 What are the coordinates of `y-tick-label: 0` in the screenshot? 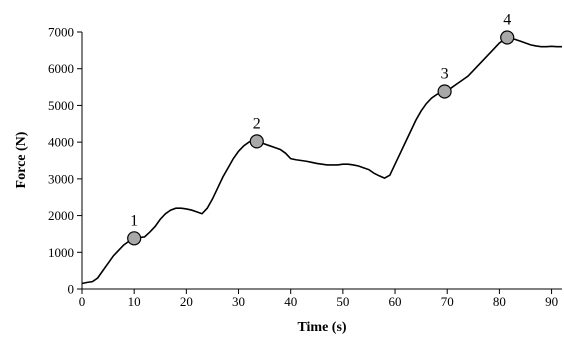 It's located at (71, 289).